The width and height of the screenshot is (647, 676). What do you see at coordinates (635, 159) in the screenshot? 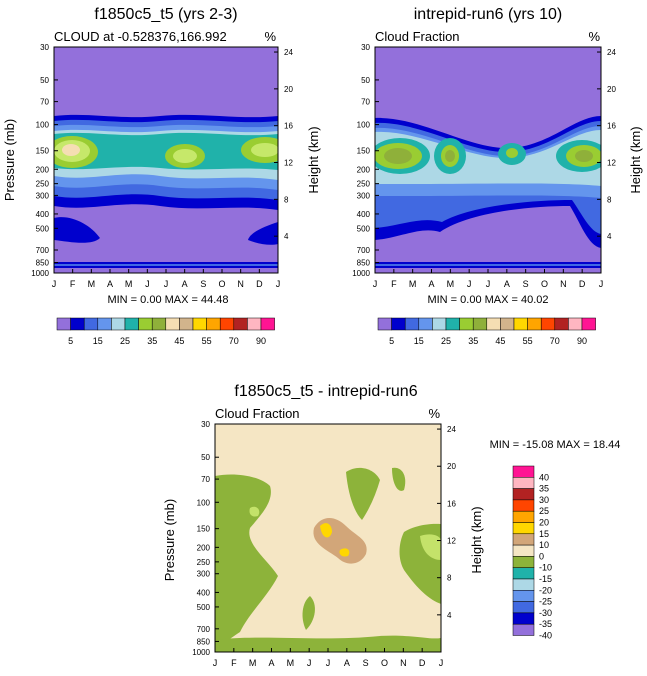
I see `panel-2-ylabel-right: Height (km)` at bounding box center [635, 159].